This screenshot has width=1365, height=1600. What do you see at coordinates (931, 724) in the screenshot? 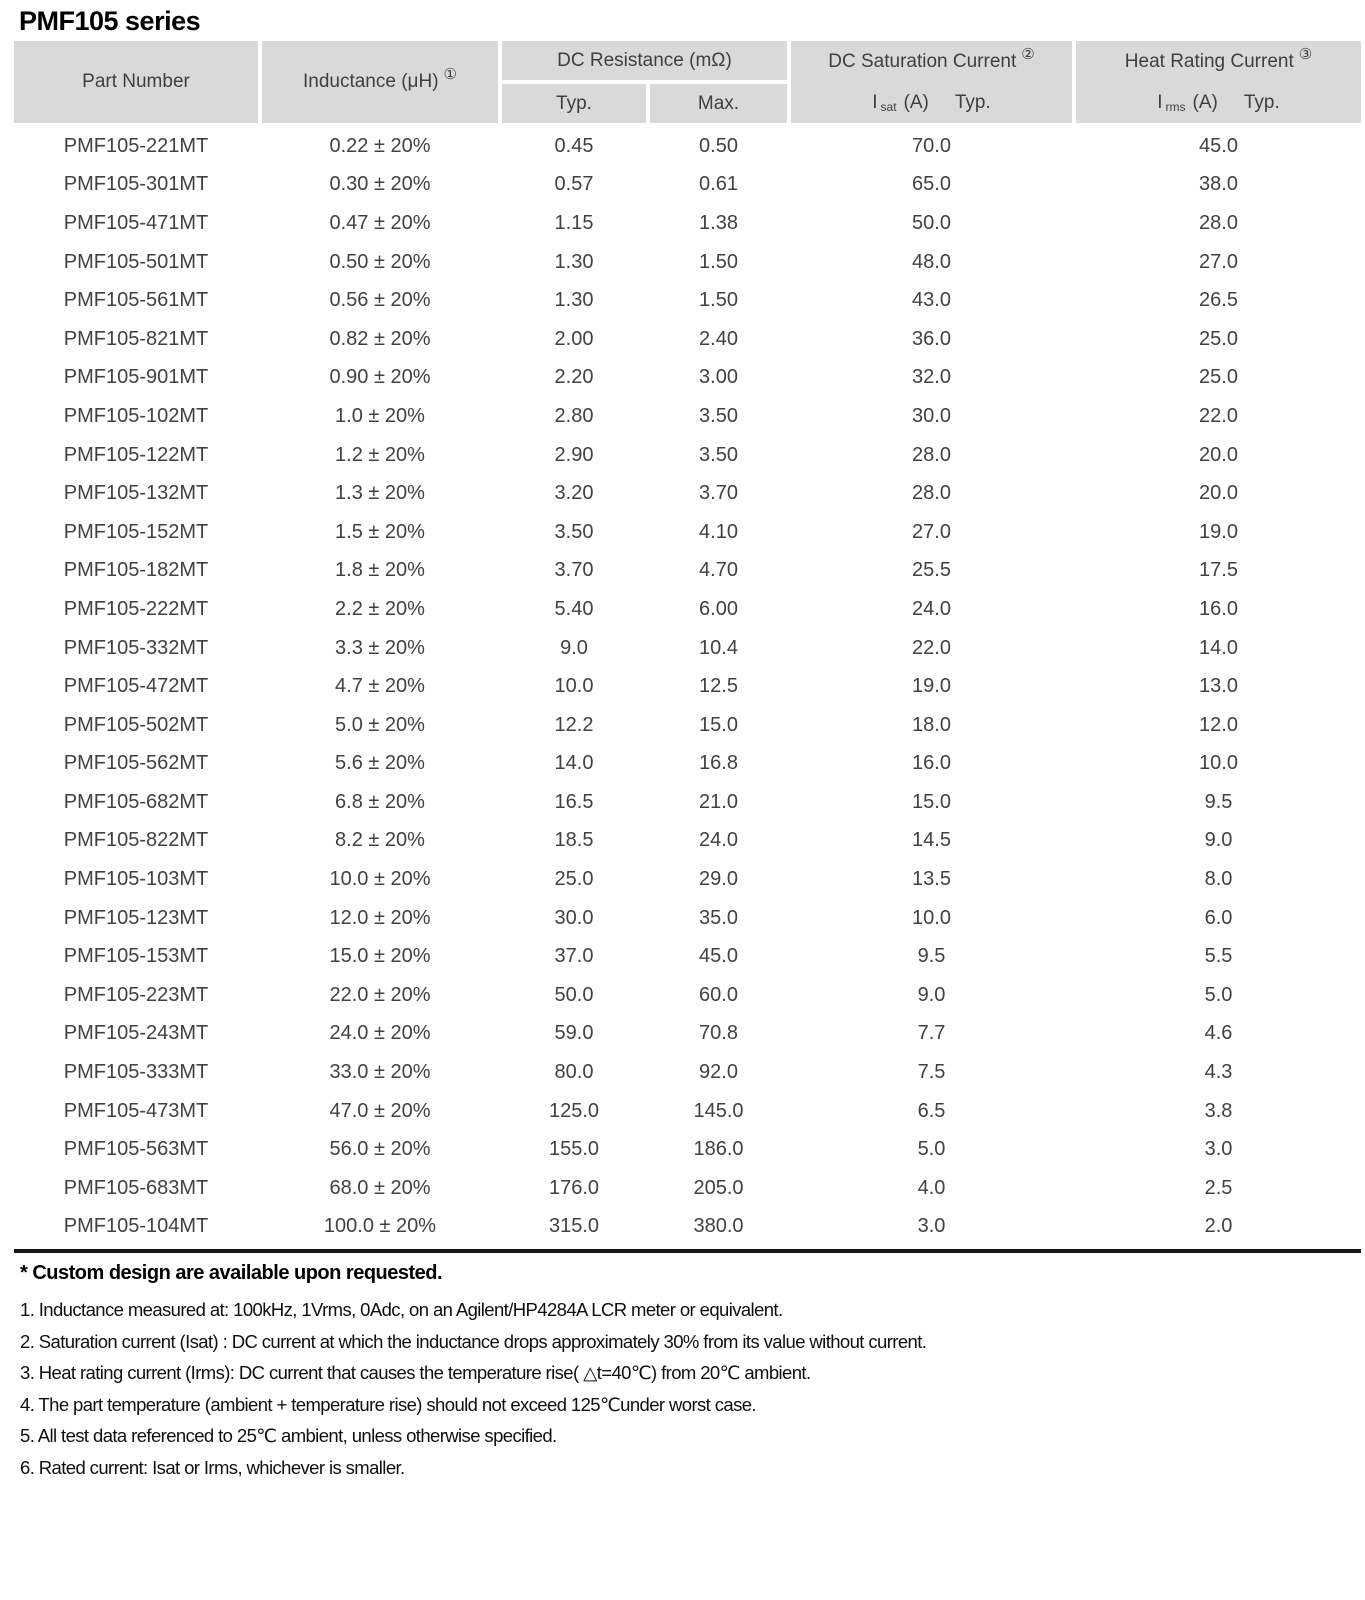
I see `isat-cell: 18.0` at bounding box center [931, 724].